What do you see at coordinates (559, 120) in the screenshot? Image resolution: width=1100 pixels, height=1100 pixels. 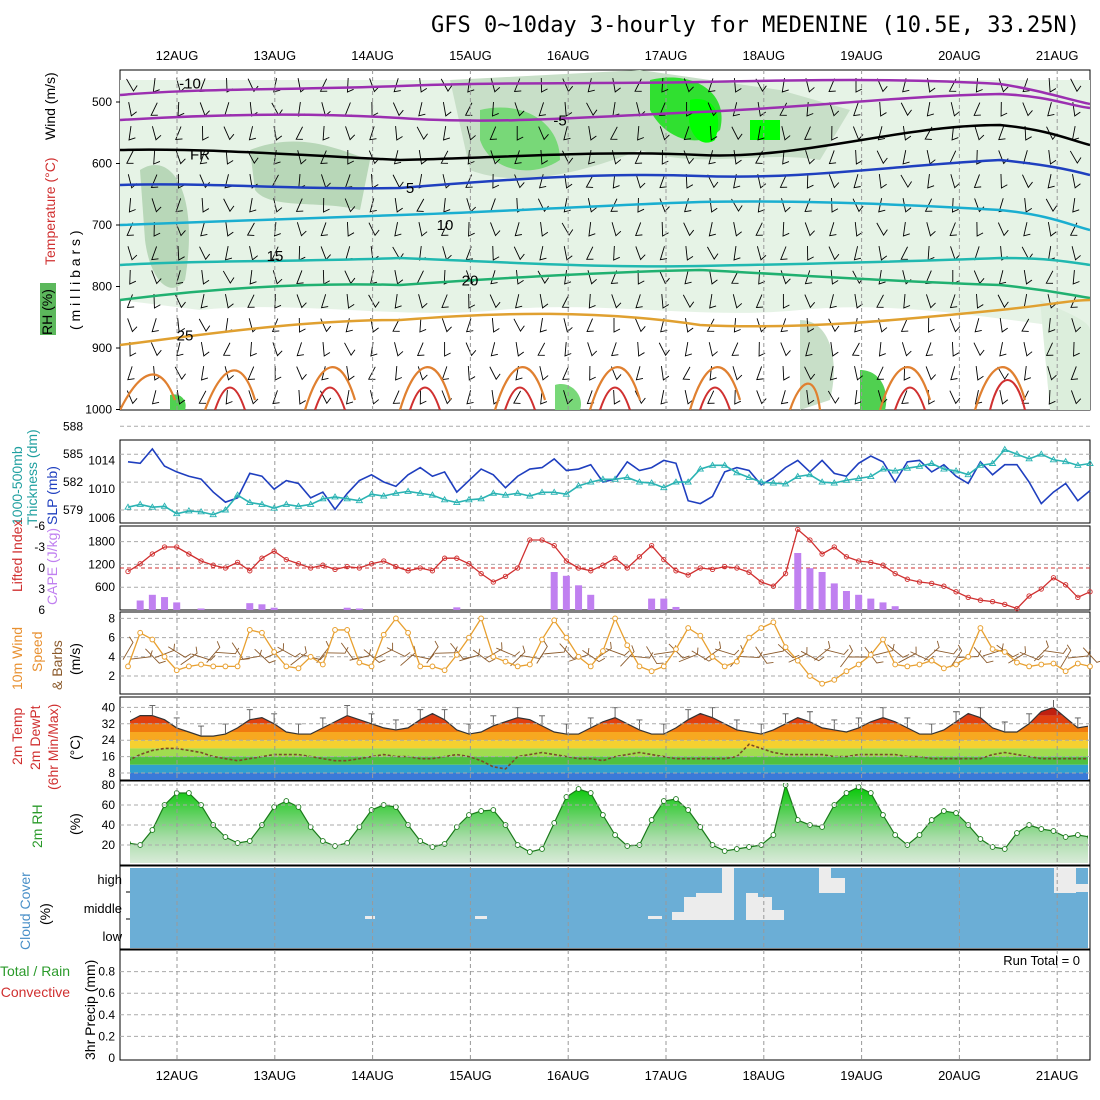 I see `isotherm-label: -5` at bounding box center [559, 120].